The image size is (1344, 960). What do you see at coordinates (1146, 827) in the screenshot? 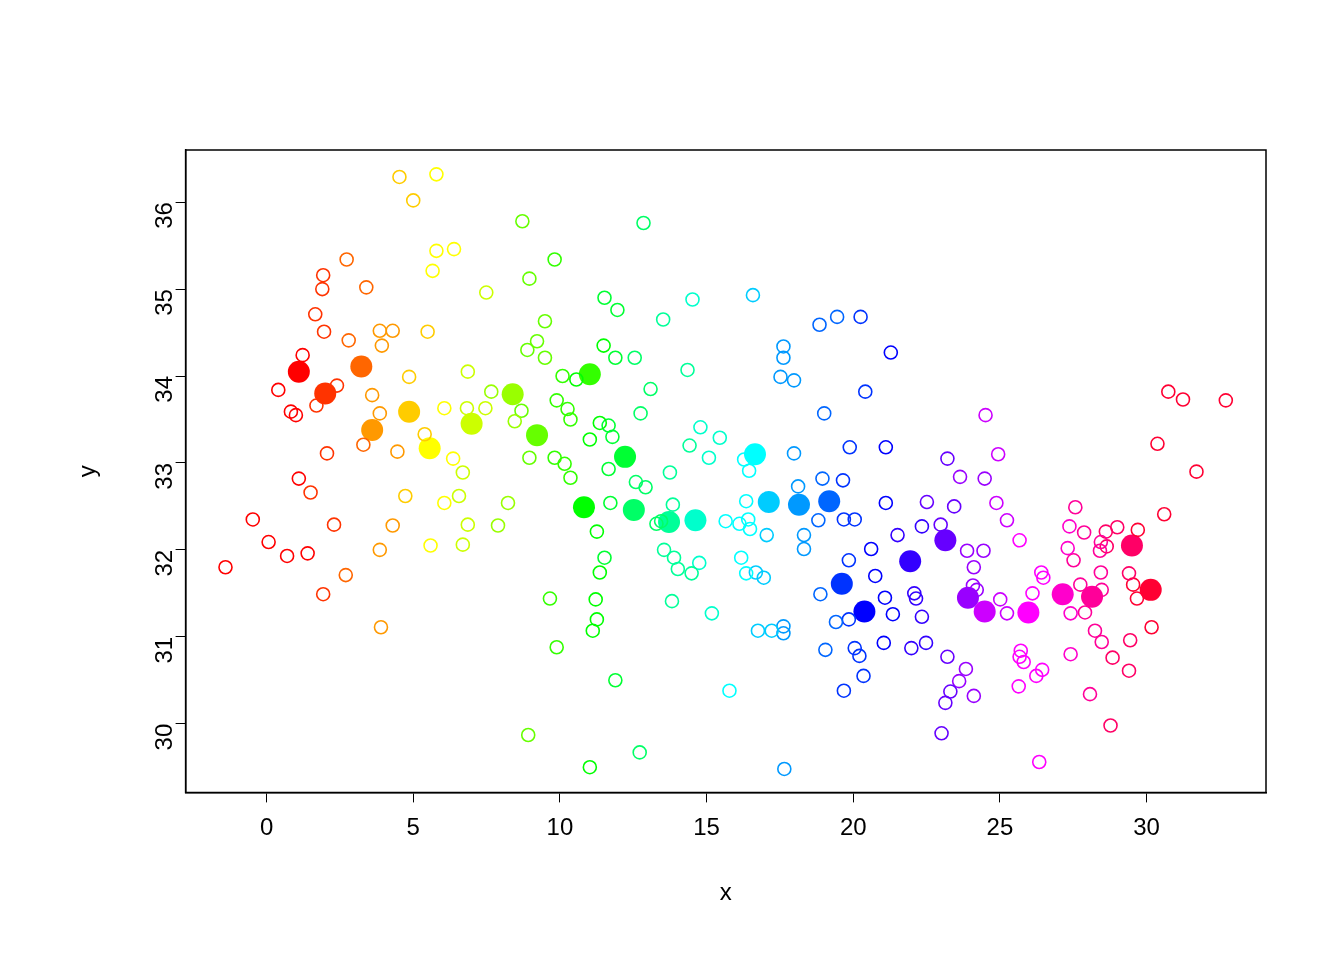
I see `x-tick-label: 30` at bounding box center [1146, 827].